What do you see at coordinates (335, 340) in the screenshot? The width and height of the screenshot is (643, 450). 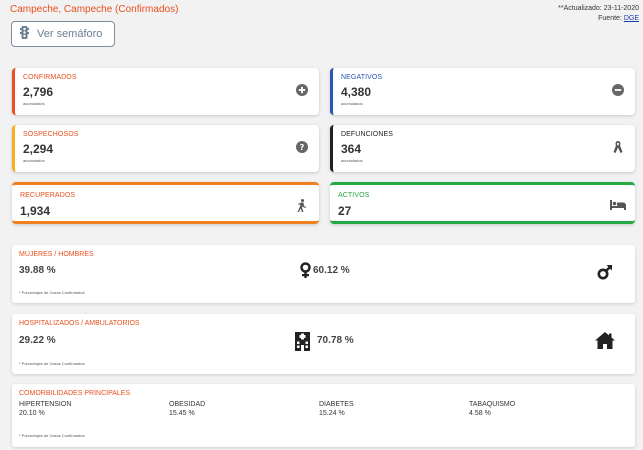 I see `ambulatory-percentage: 70.78 %` at bounding box center [335, 340].